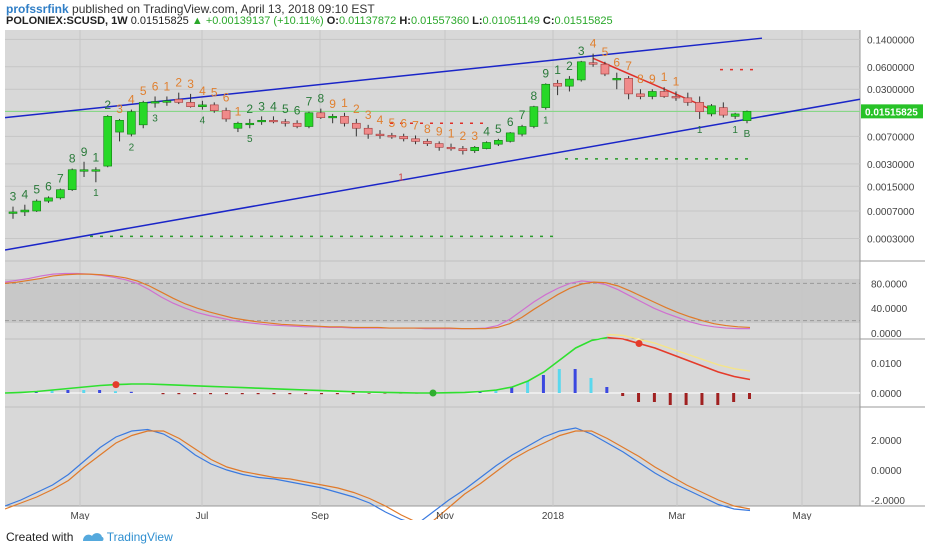  Describe the element at coordinates (677, 515) in the screenshot. I see `x-tick-label: Mar` at that location.